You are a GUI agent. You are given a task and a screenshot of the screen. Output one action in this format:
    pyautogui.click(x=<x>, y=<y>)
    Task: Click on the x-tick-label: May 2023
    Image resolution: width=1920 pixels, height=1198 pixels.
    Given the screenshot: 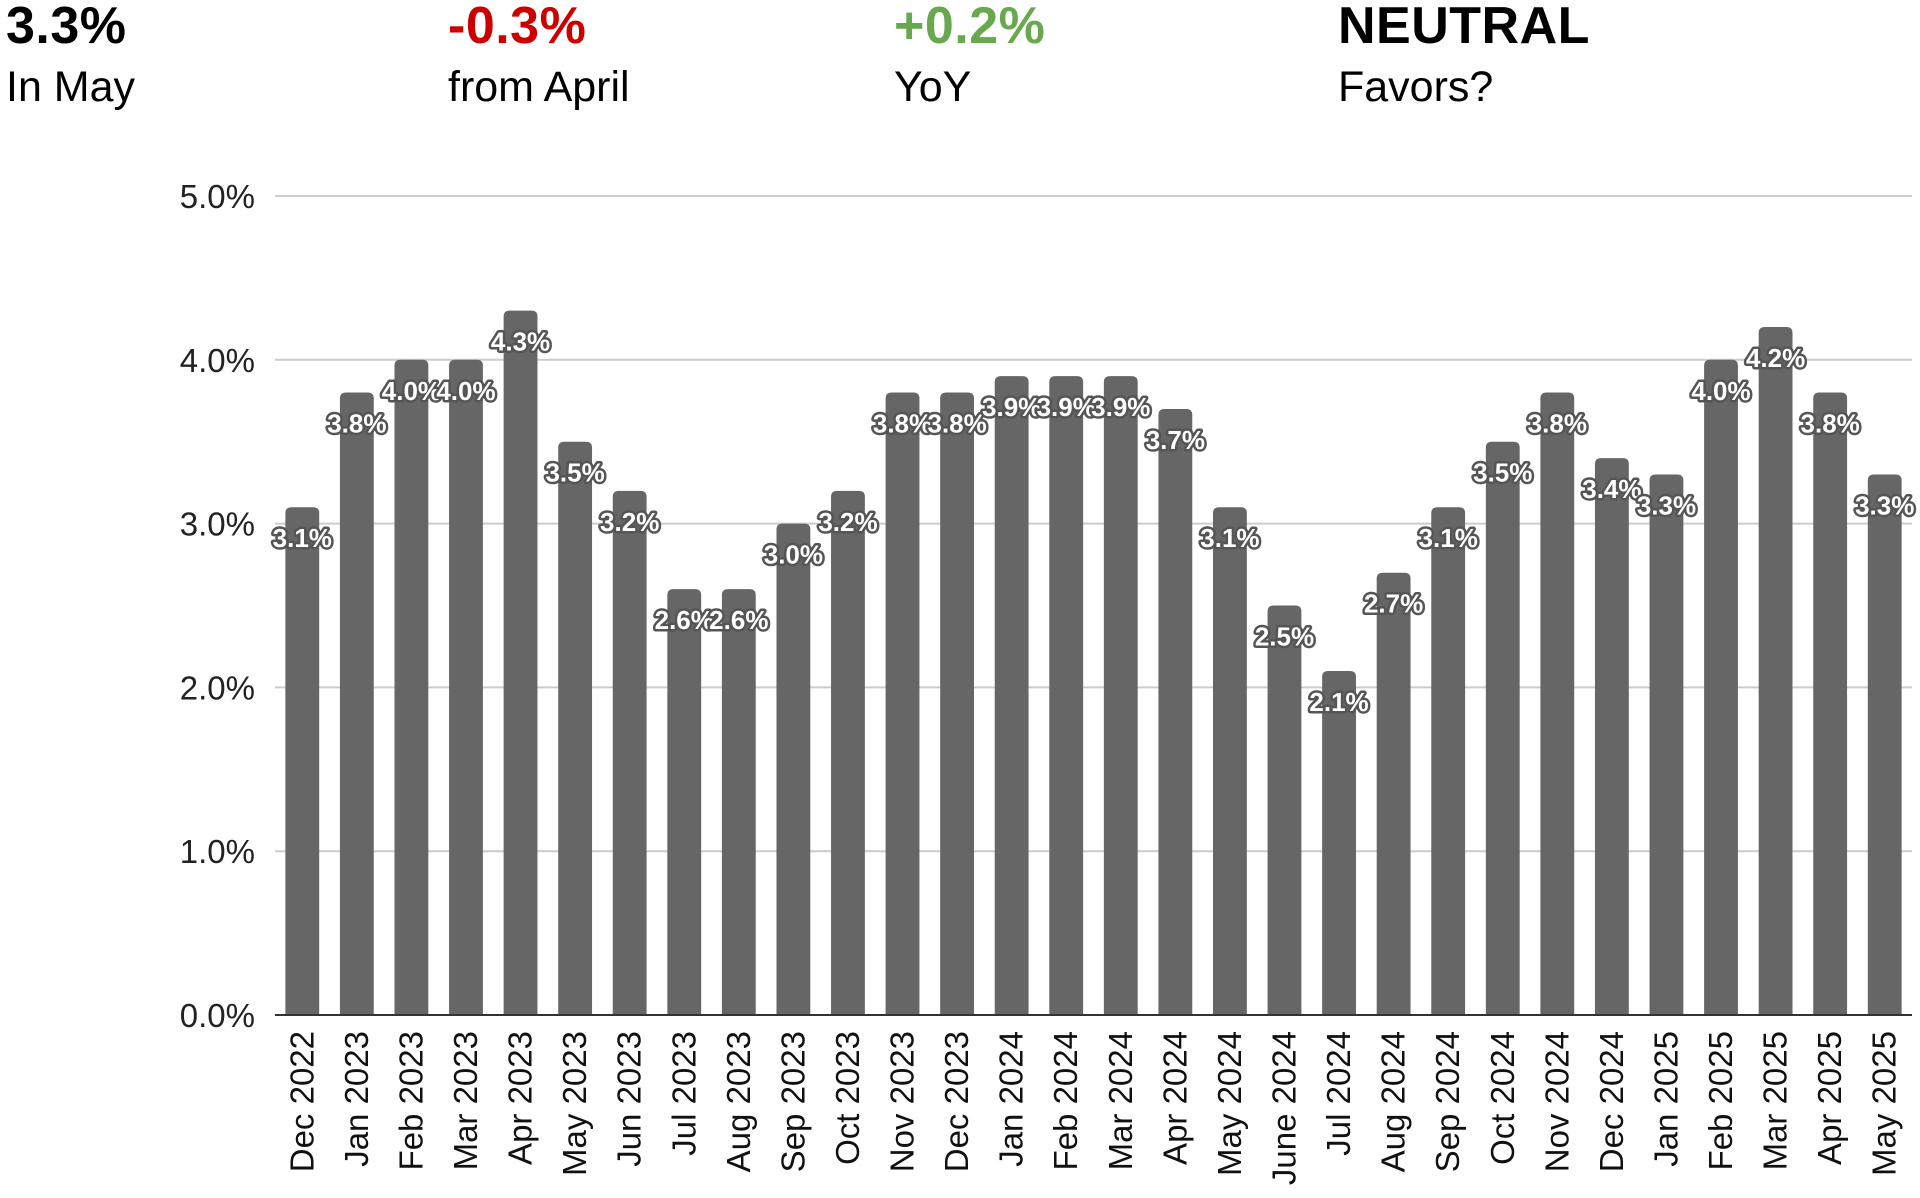 What is the action you would take?
    pyautogui.click(x=574, y=1103)
    